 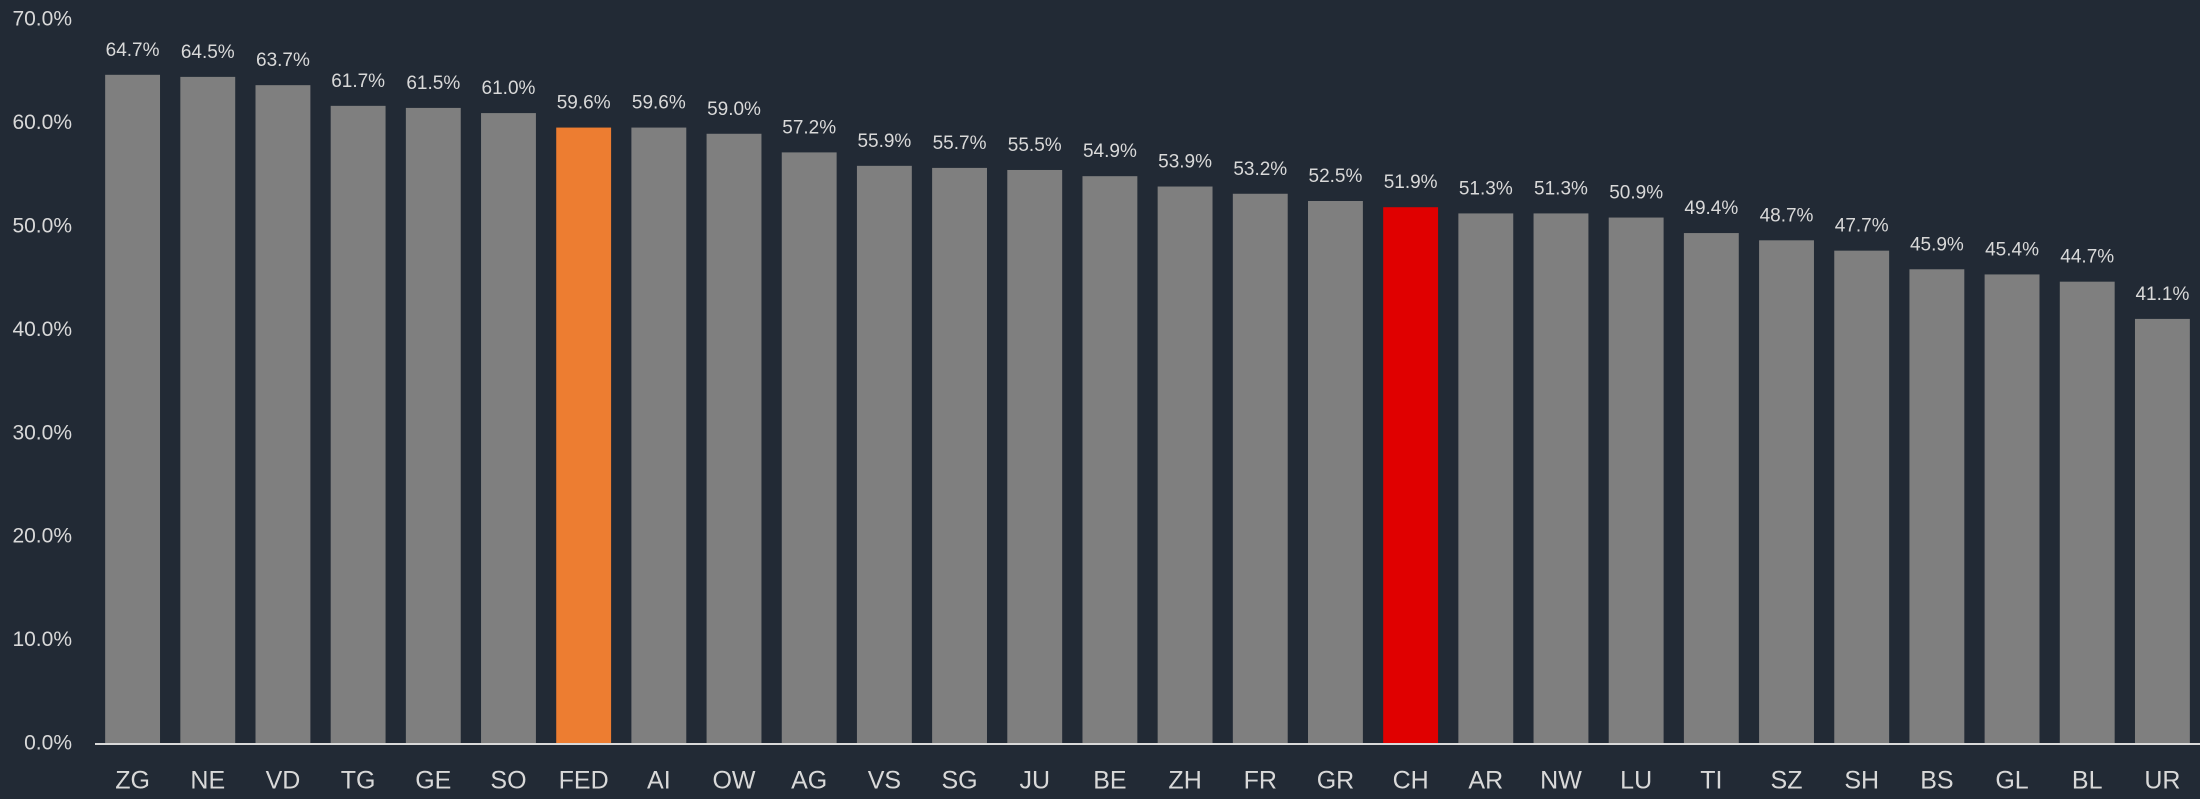 What do you see at coordinates (42, 639) in the screenshot?
I see `y-tick-label: 10.0%` at bounding box center [42, 639].